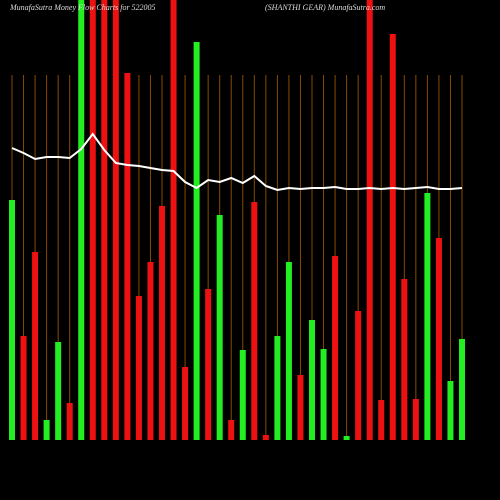 Image resolution: width=500 pixels, height=500 pixels. What do you see at coordinates (82, 7) in the screenshot?
I see `chart-title: MunafaSutra Money Flow Charts for 522005` at bounding box center [82, 7].